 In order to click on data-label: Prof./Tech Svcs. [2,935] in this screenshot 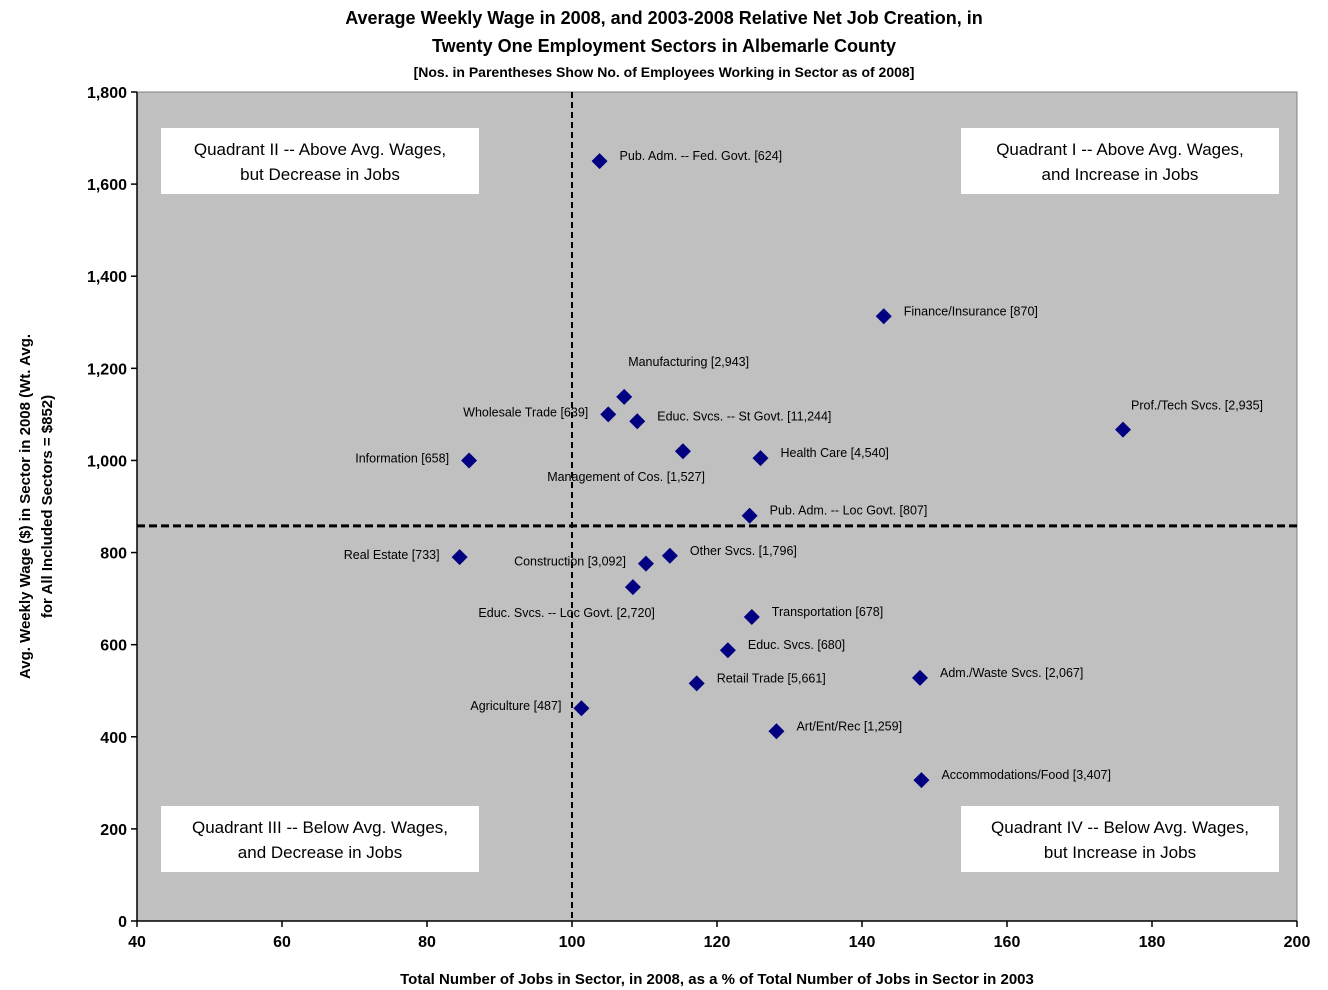, I will do `click(1197, 406)`.